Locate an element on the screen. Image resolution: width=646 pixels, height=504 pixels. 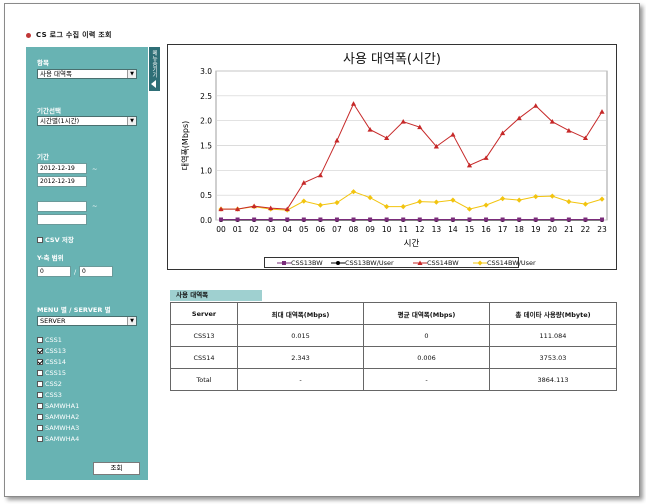
legend-item: CSS14BW/User is located at coordinates (504, 263).